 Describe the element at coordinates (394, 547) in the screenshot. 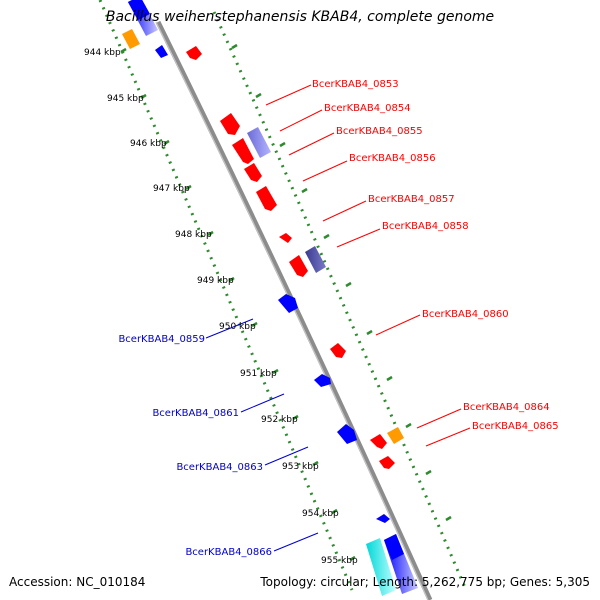

I see `gene-blue-large-inner` at that location.